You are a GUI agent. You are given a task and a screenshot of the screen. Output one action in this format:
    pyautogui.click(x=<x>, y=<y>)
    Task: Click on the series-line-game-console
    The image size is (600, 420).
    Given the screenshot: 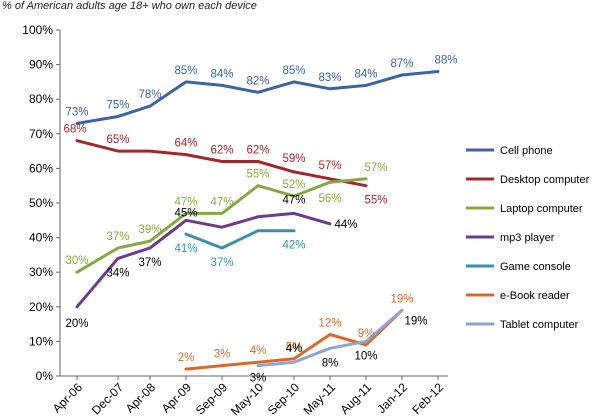 What is the action you would take?
    pyautogui.click(x=240, y=239)
    